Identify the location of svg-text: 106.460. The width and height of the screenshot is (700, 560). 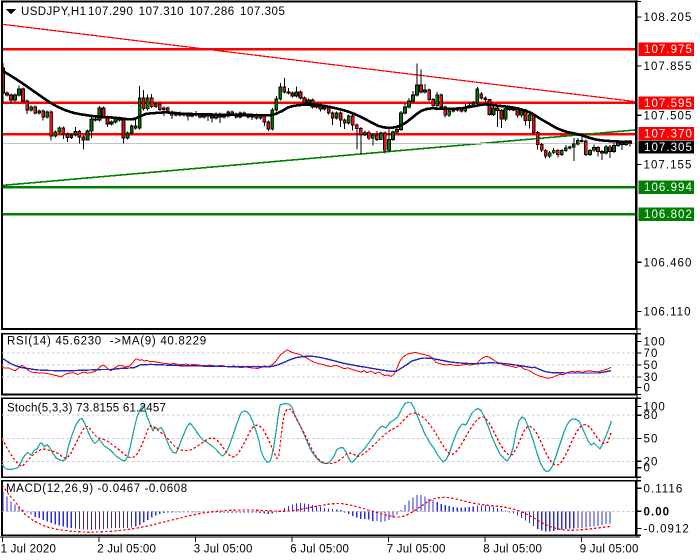
(668, 263).